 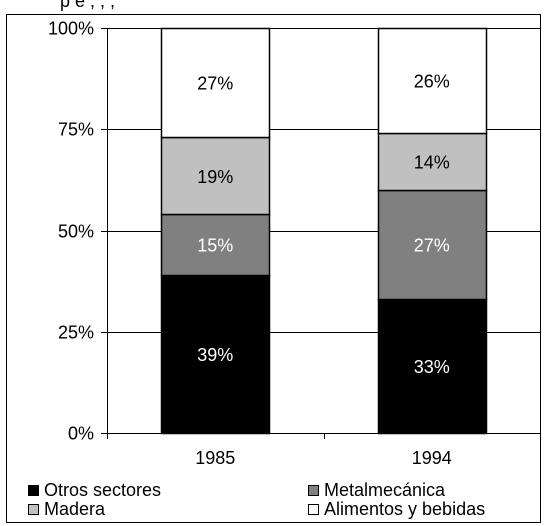 What do you see at coordinates (88, 5) in the screenshot?
I see `clipped-title-text: p e , , ,` at bounding box center [88, 5].